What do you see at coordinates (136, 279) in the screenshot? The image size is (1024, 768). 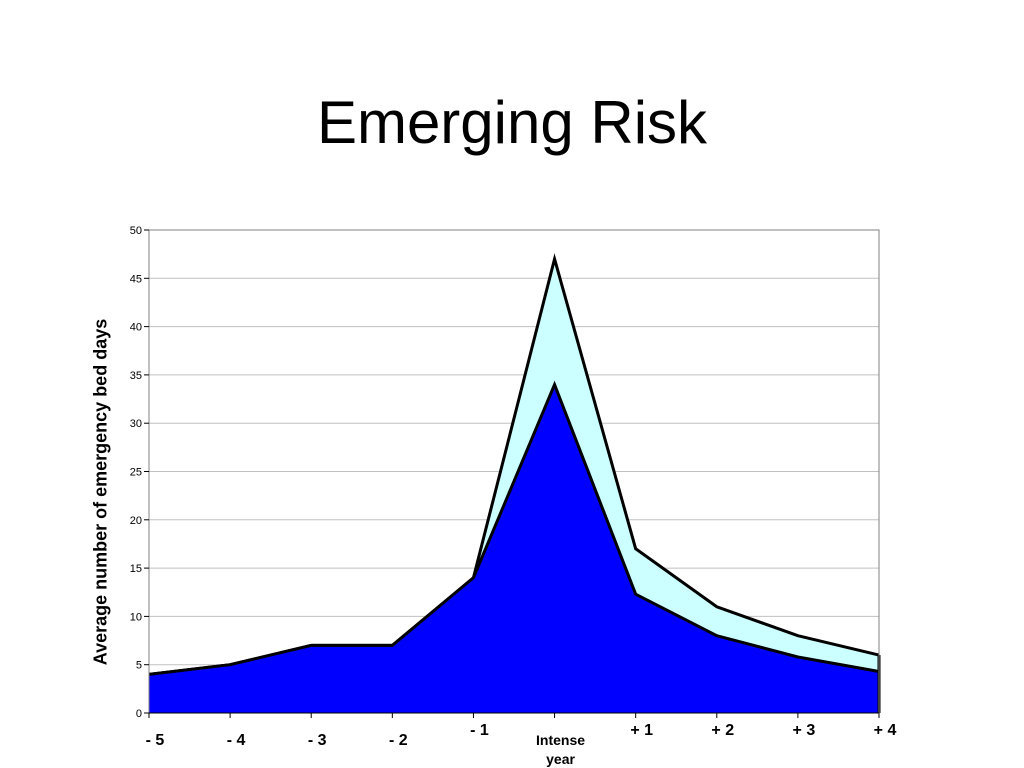 I see `y-tick-label: 45` at bounding box center [136, 279].